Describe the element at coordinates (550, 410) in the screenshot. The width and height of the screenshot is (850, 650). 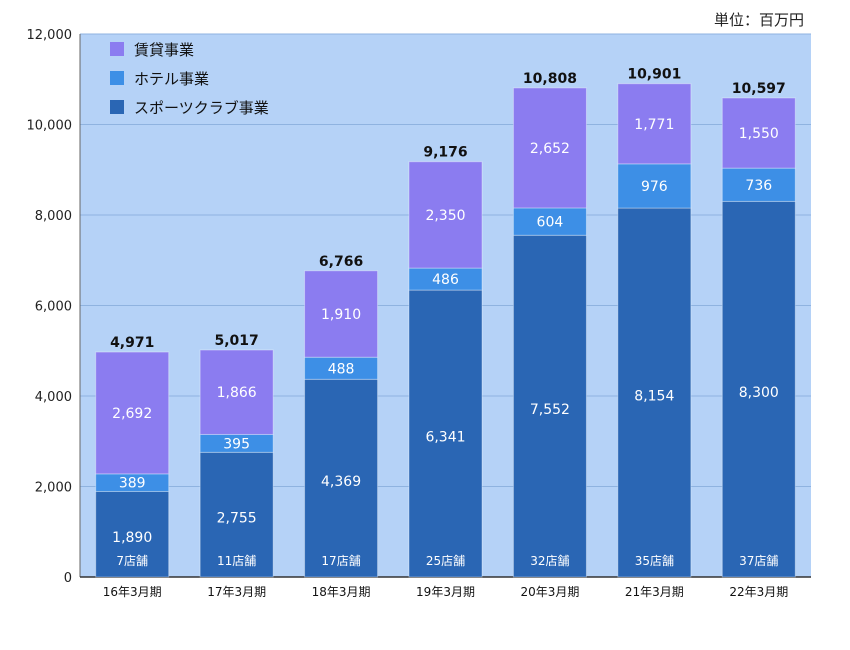
I see `data-label: 7,552` at that location.